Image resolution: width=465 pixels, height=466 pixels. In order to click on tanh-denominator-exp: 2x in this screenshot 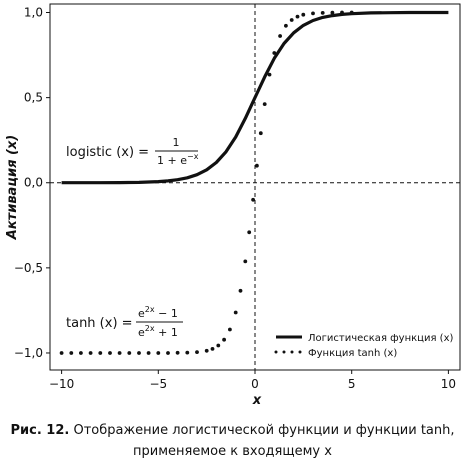, I will do `click(150, 328)`.